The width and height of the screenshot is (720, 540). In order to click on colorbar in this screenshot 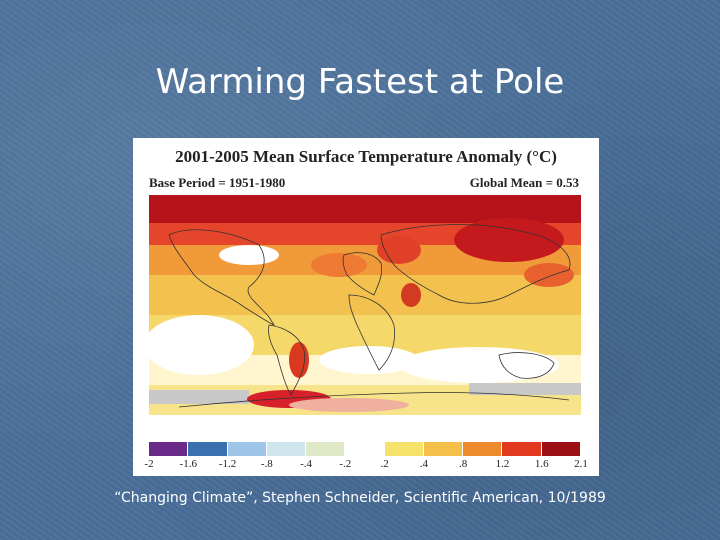, I will do `click(365, 449)`.